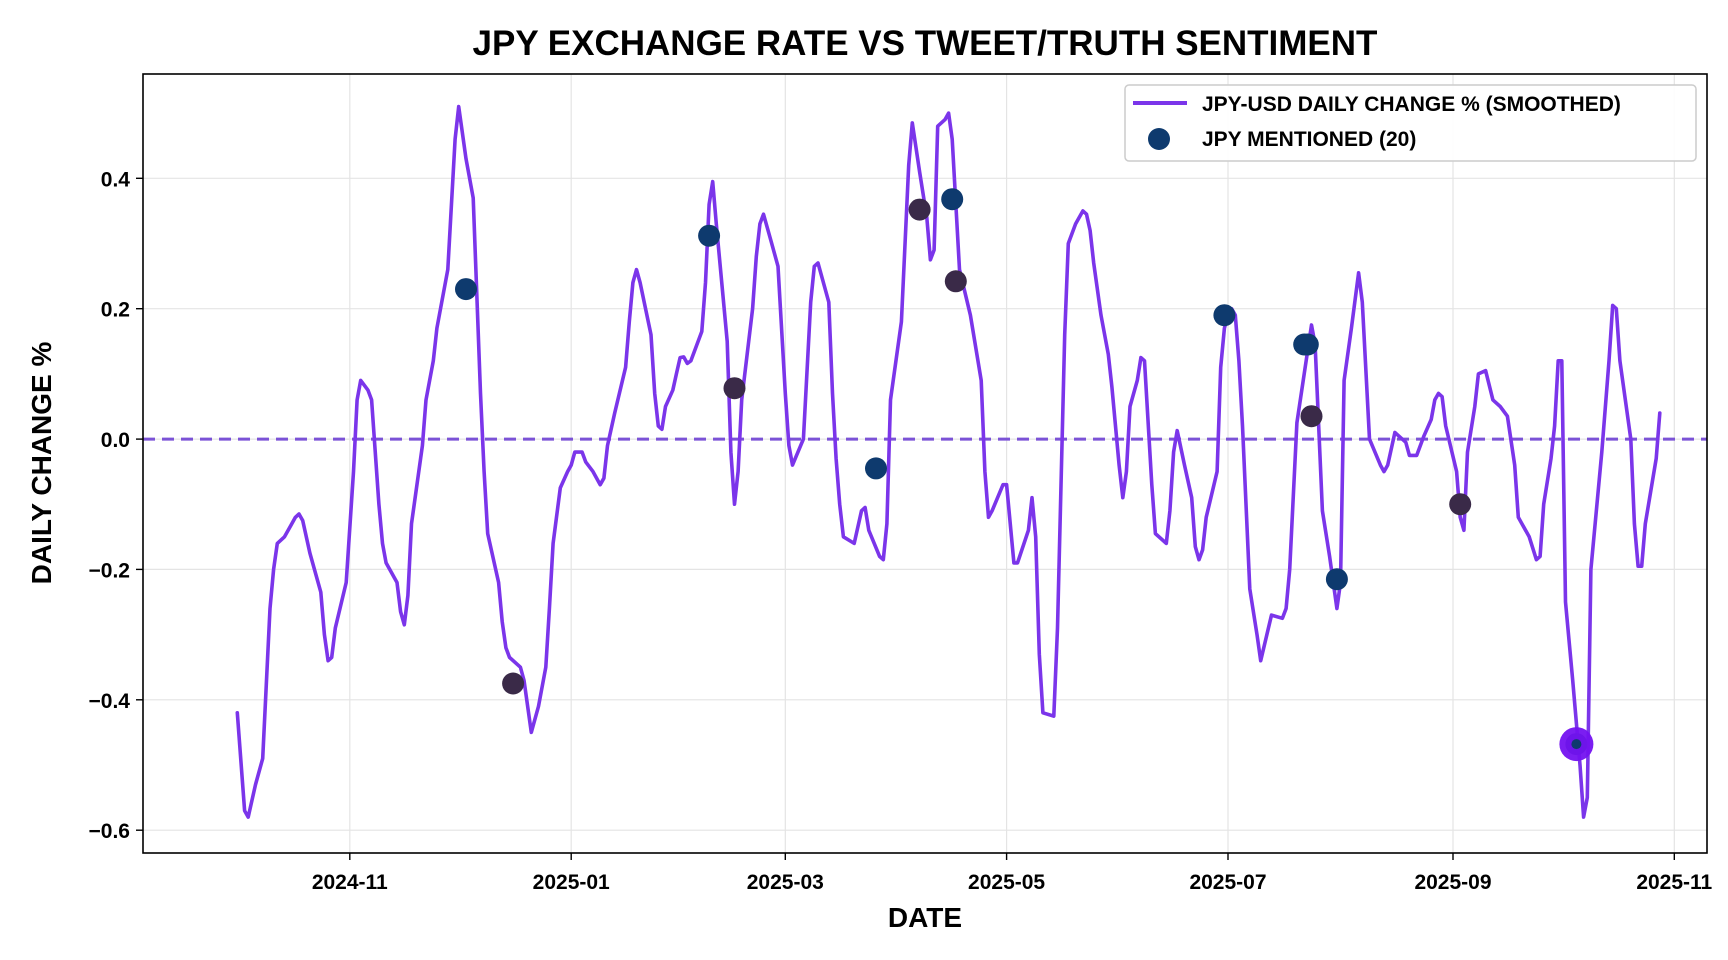 This screenshot has height=960, width=1728. I want to click on legend-label-line: JPY-USD DAILY CHANGE % (SMOOTHED), so click(1411, 104).